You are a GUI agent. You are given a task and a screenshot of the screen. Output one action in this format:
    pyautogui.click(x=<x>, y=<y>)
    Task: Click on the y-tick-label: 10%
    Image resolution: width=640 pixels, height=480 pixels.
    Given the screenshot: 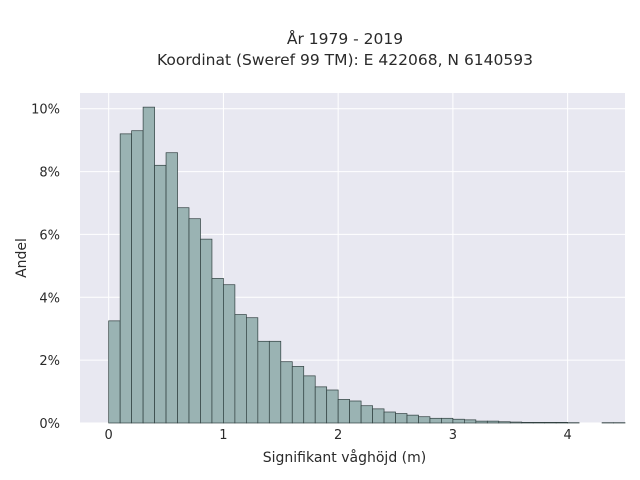 What is the action you would take?
    pyautogui.click(x=45, y=110)
    